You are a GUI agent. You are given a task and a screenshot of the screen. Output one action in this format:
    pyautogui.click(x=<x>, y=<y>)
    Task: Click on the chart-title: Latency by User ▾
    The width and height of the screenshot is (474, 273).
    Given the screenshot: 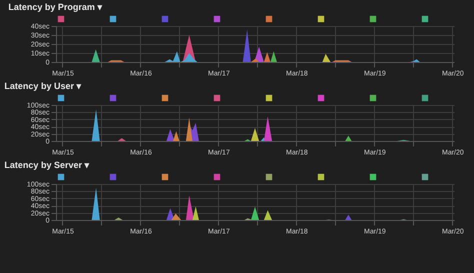 What is the action you would take?
    pyautogui.click(x=43, y=86)
    